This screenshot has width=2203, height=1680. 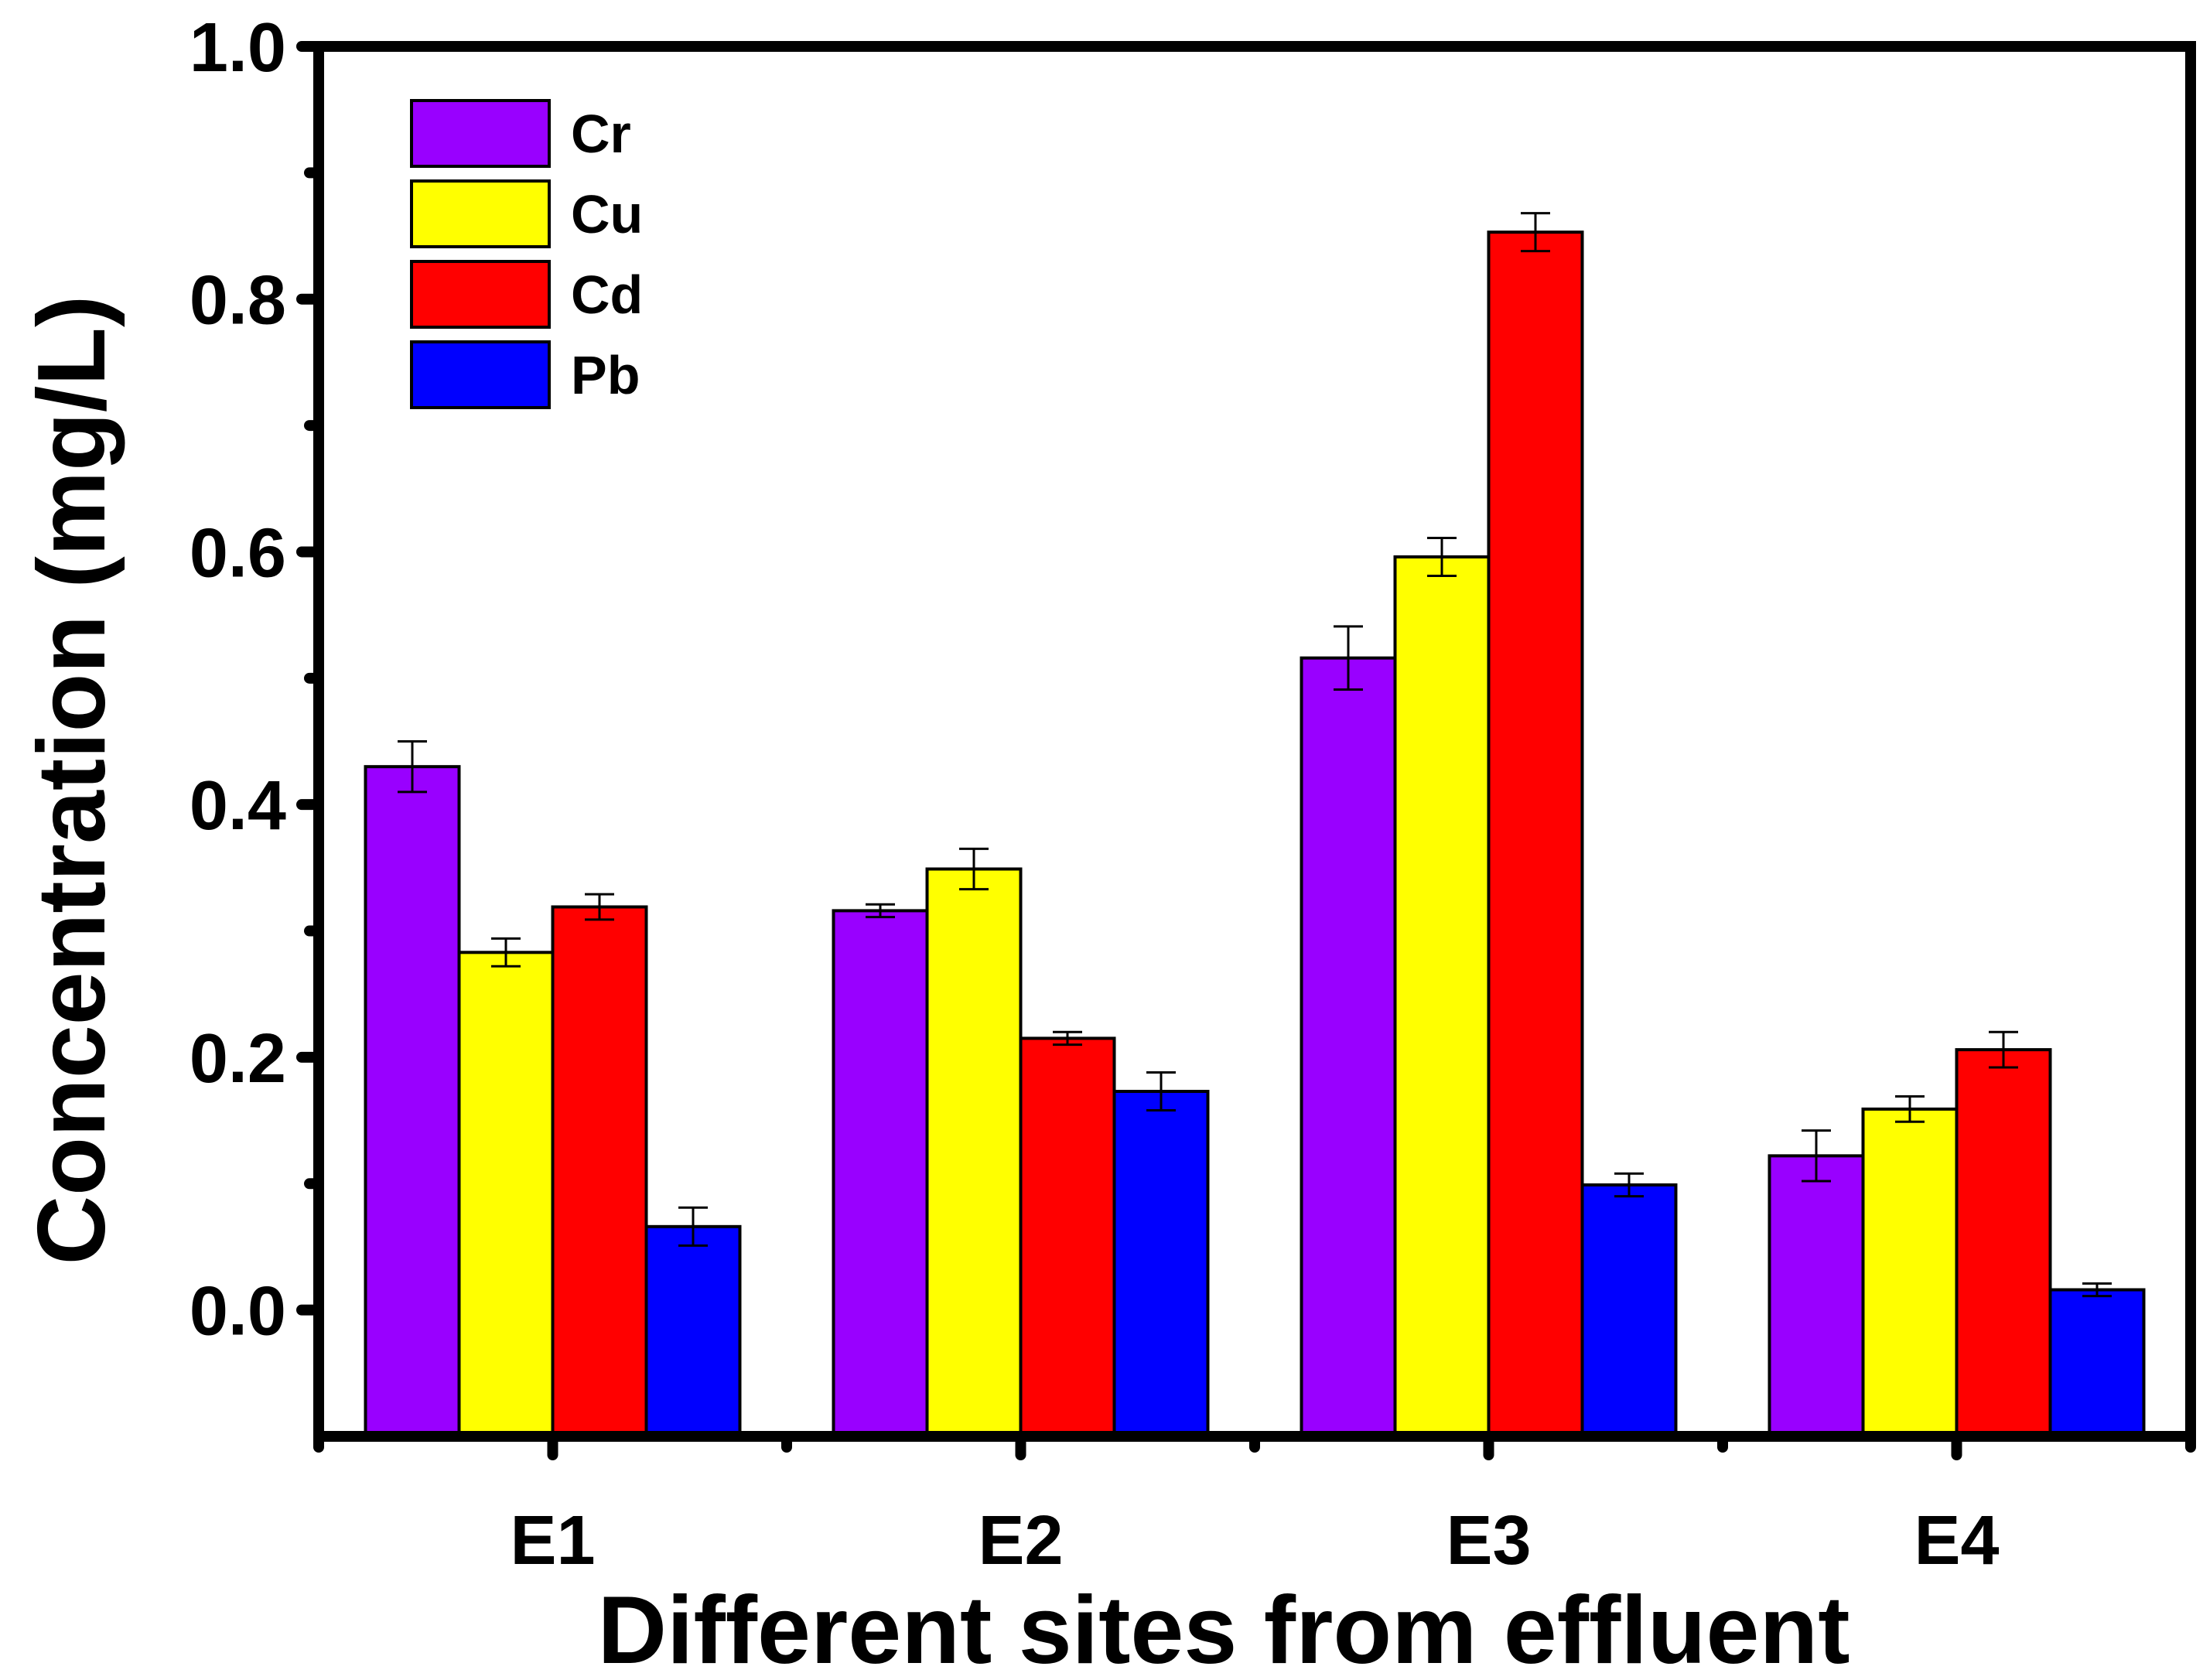 I want to click on bar-pb-e1, so click(x=693, y=1332).